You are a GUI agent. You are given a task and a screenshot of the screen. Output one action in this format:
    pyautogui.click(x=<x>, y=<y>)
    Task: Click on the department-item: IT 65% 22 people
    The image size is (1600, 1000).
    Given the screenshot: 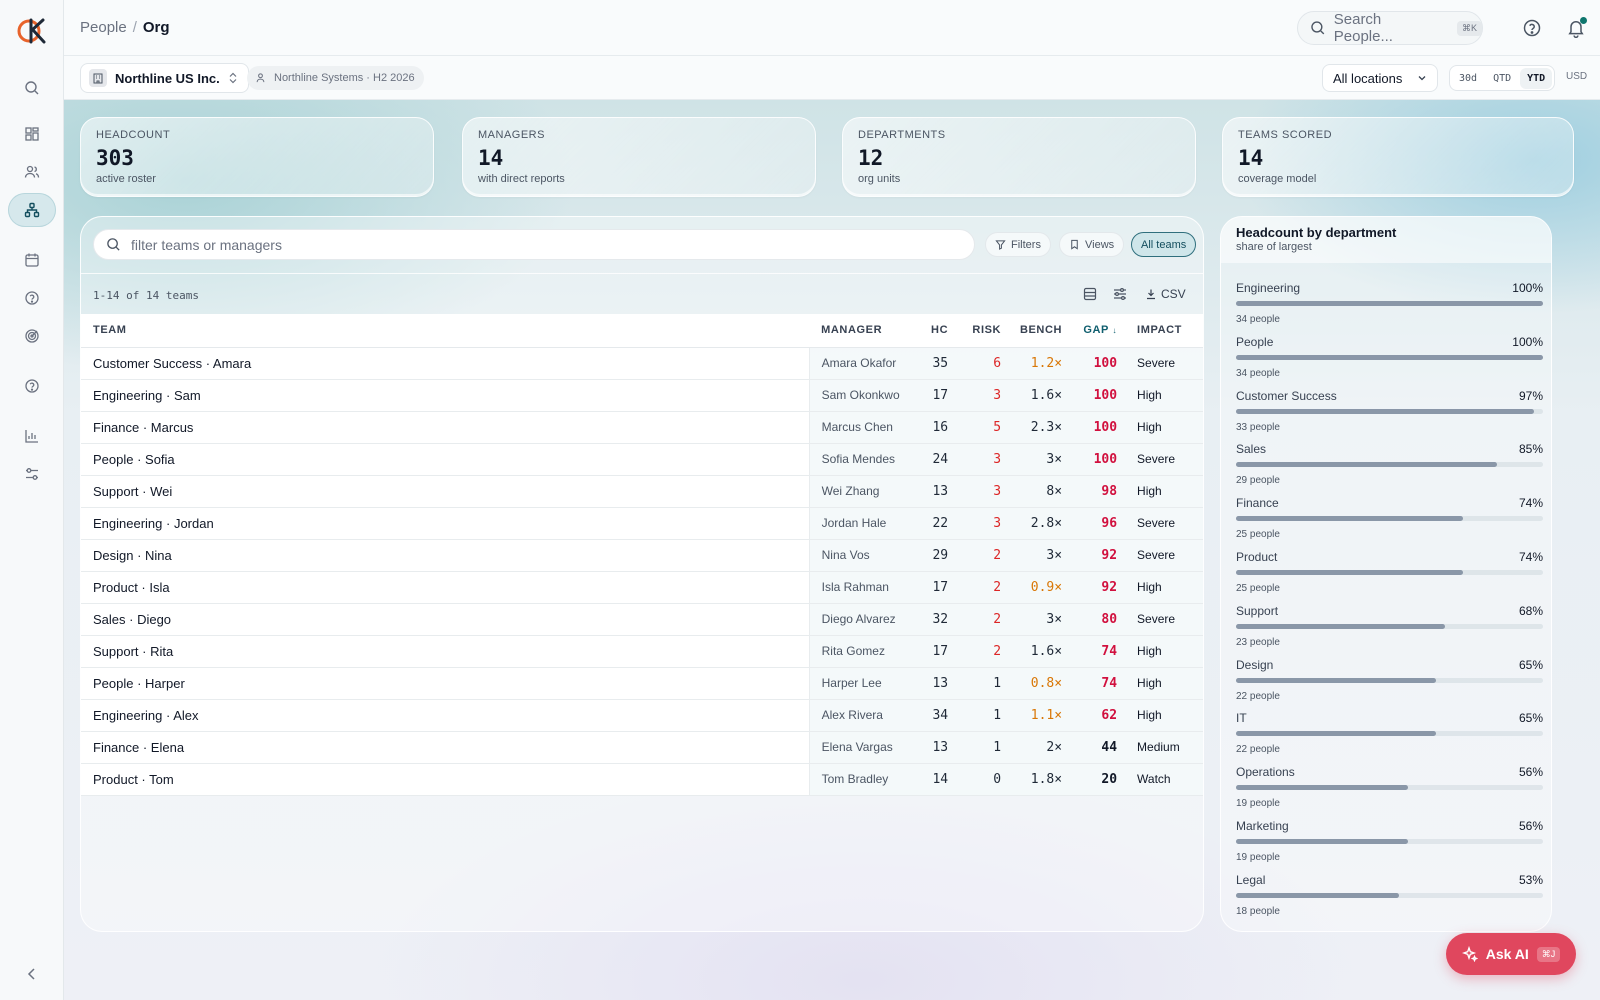 What is the action you would take?
    pyautogui.click(x=1389, y=733)
    